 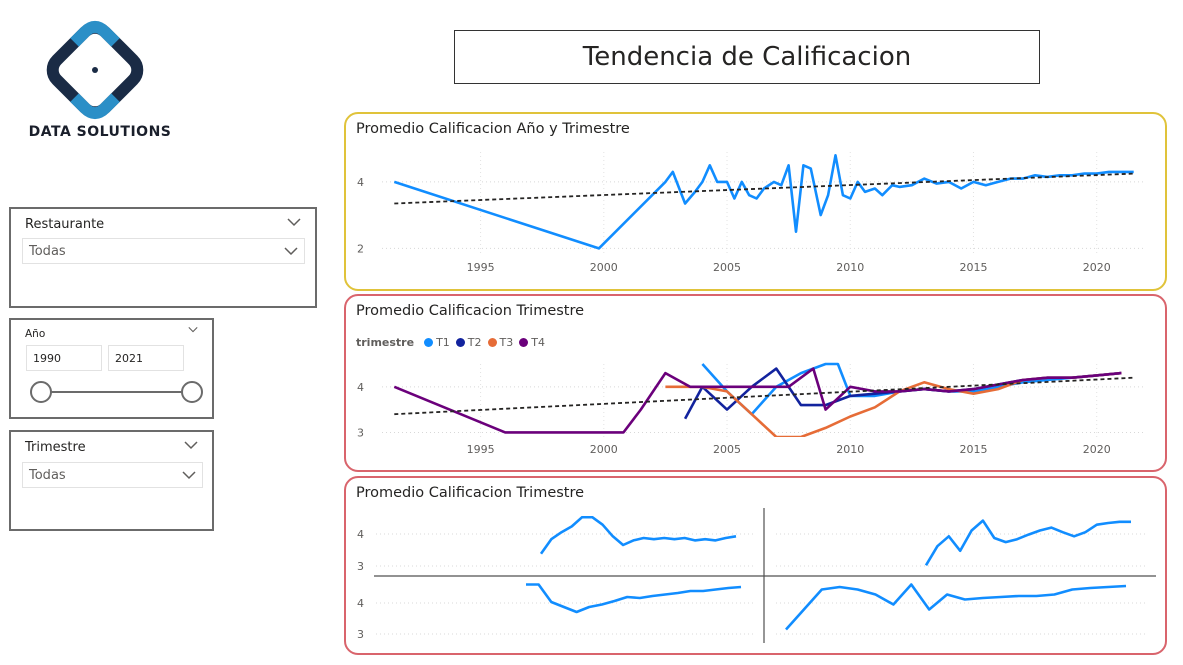 What do you see at coordinates (47, 475) in the screenshot?
I see `trimestre-dropdown-value: Todas` at bounding box center [47, 475].